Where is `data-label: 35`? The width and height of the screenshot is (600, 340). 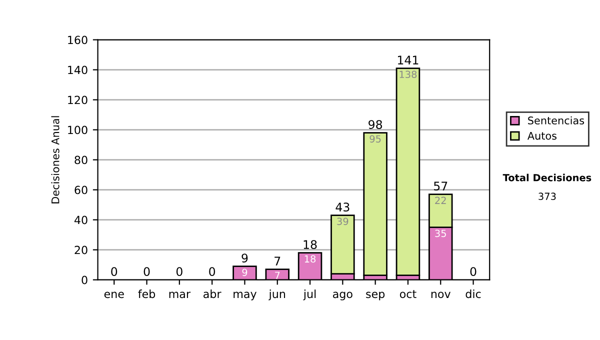 data-label: 35 is located at coordinates (440, 234).